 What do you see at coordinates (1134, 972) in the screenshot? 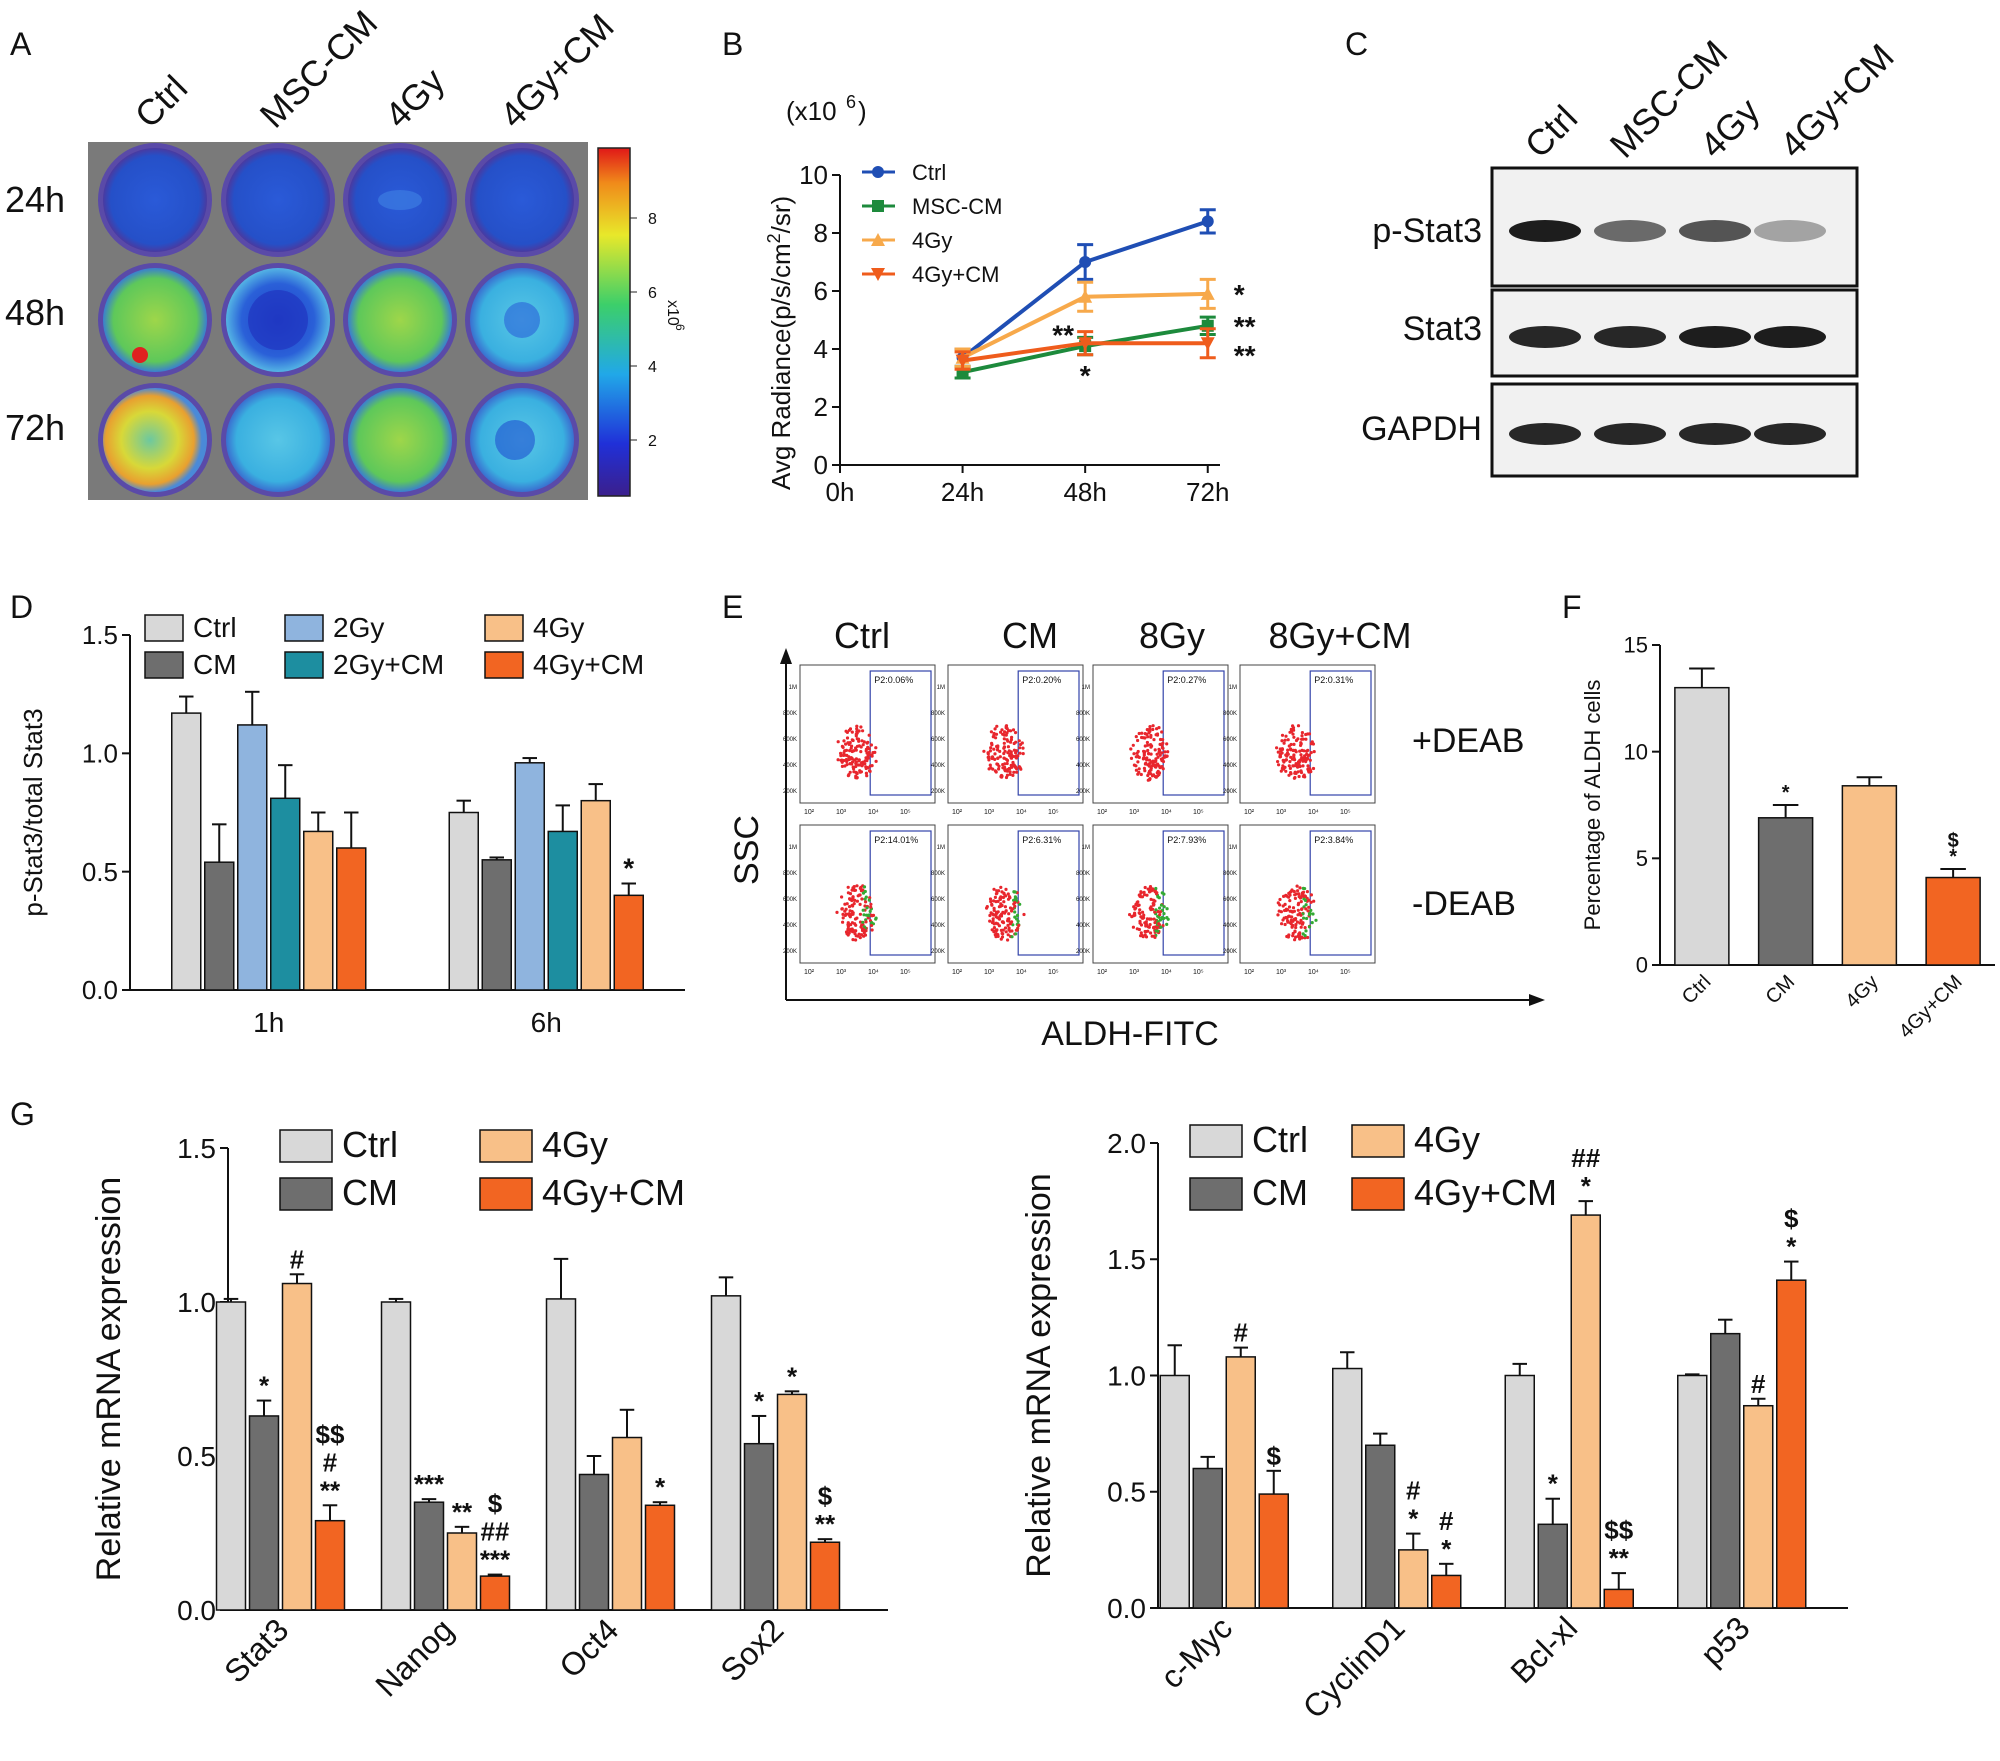
I see `flow-x-tick: 10³` at bounding box center [1134, 972].